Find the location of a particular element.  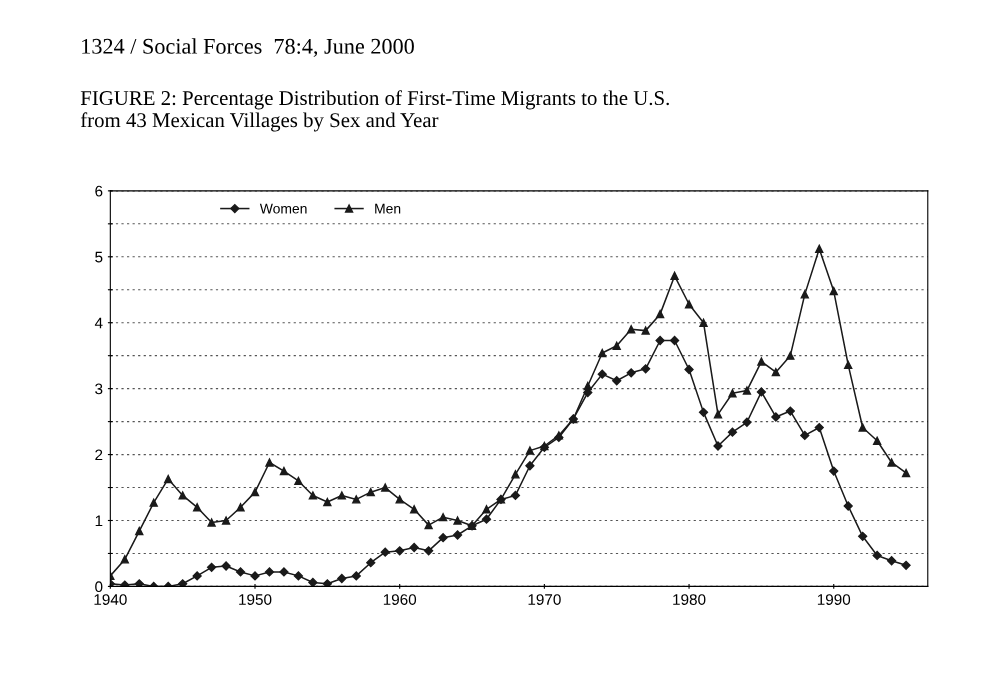

y-tick-label: 3 is located at coordinates (99, 389).